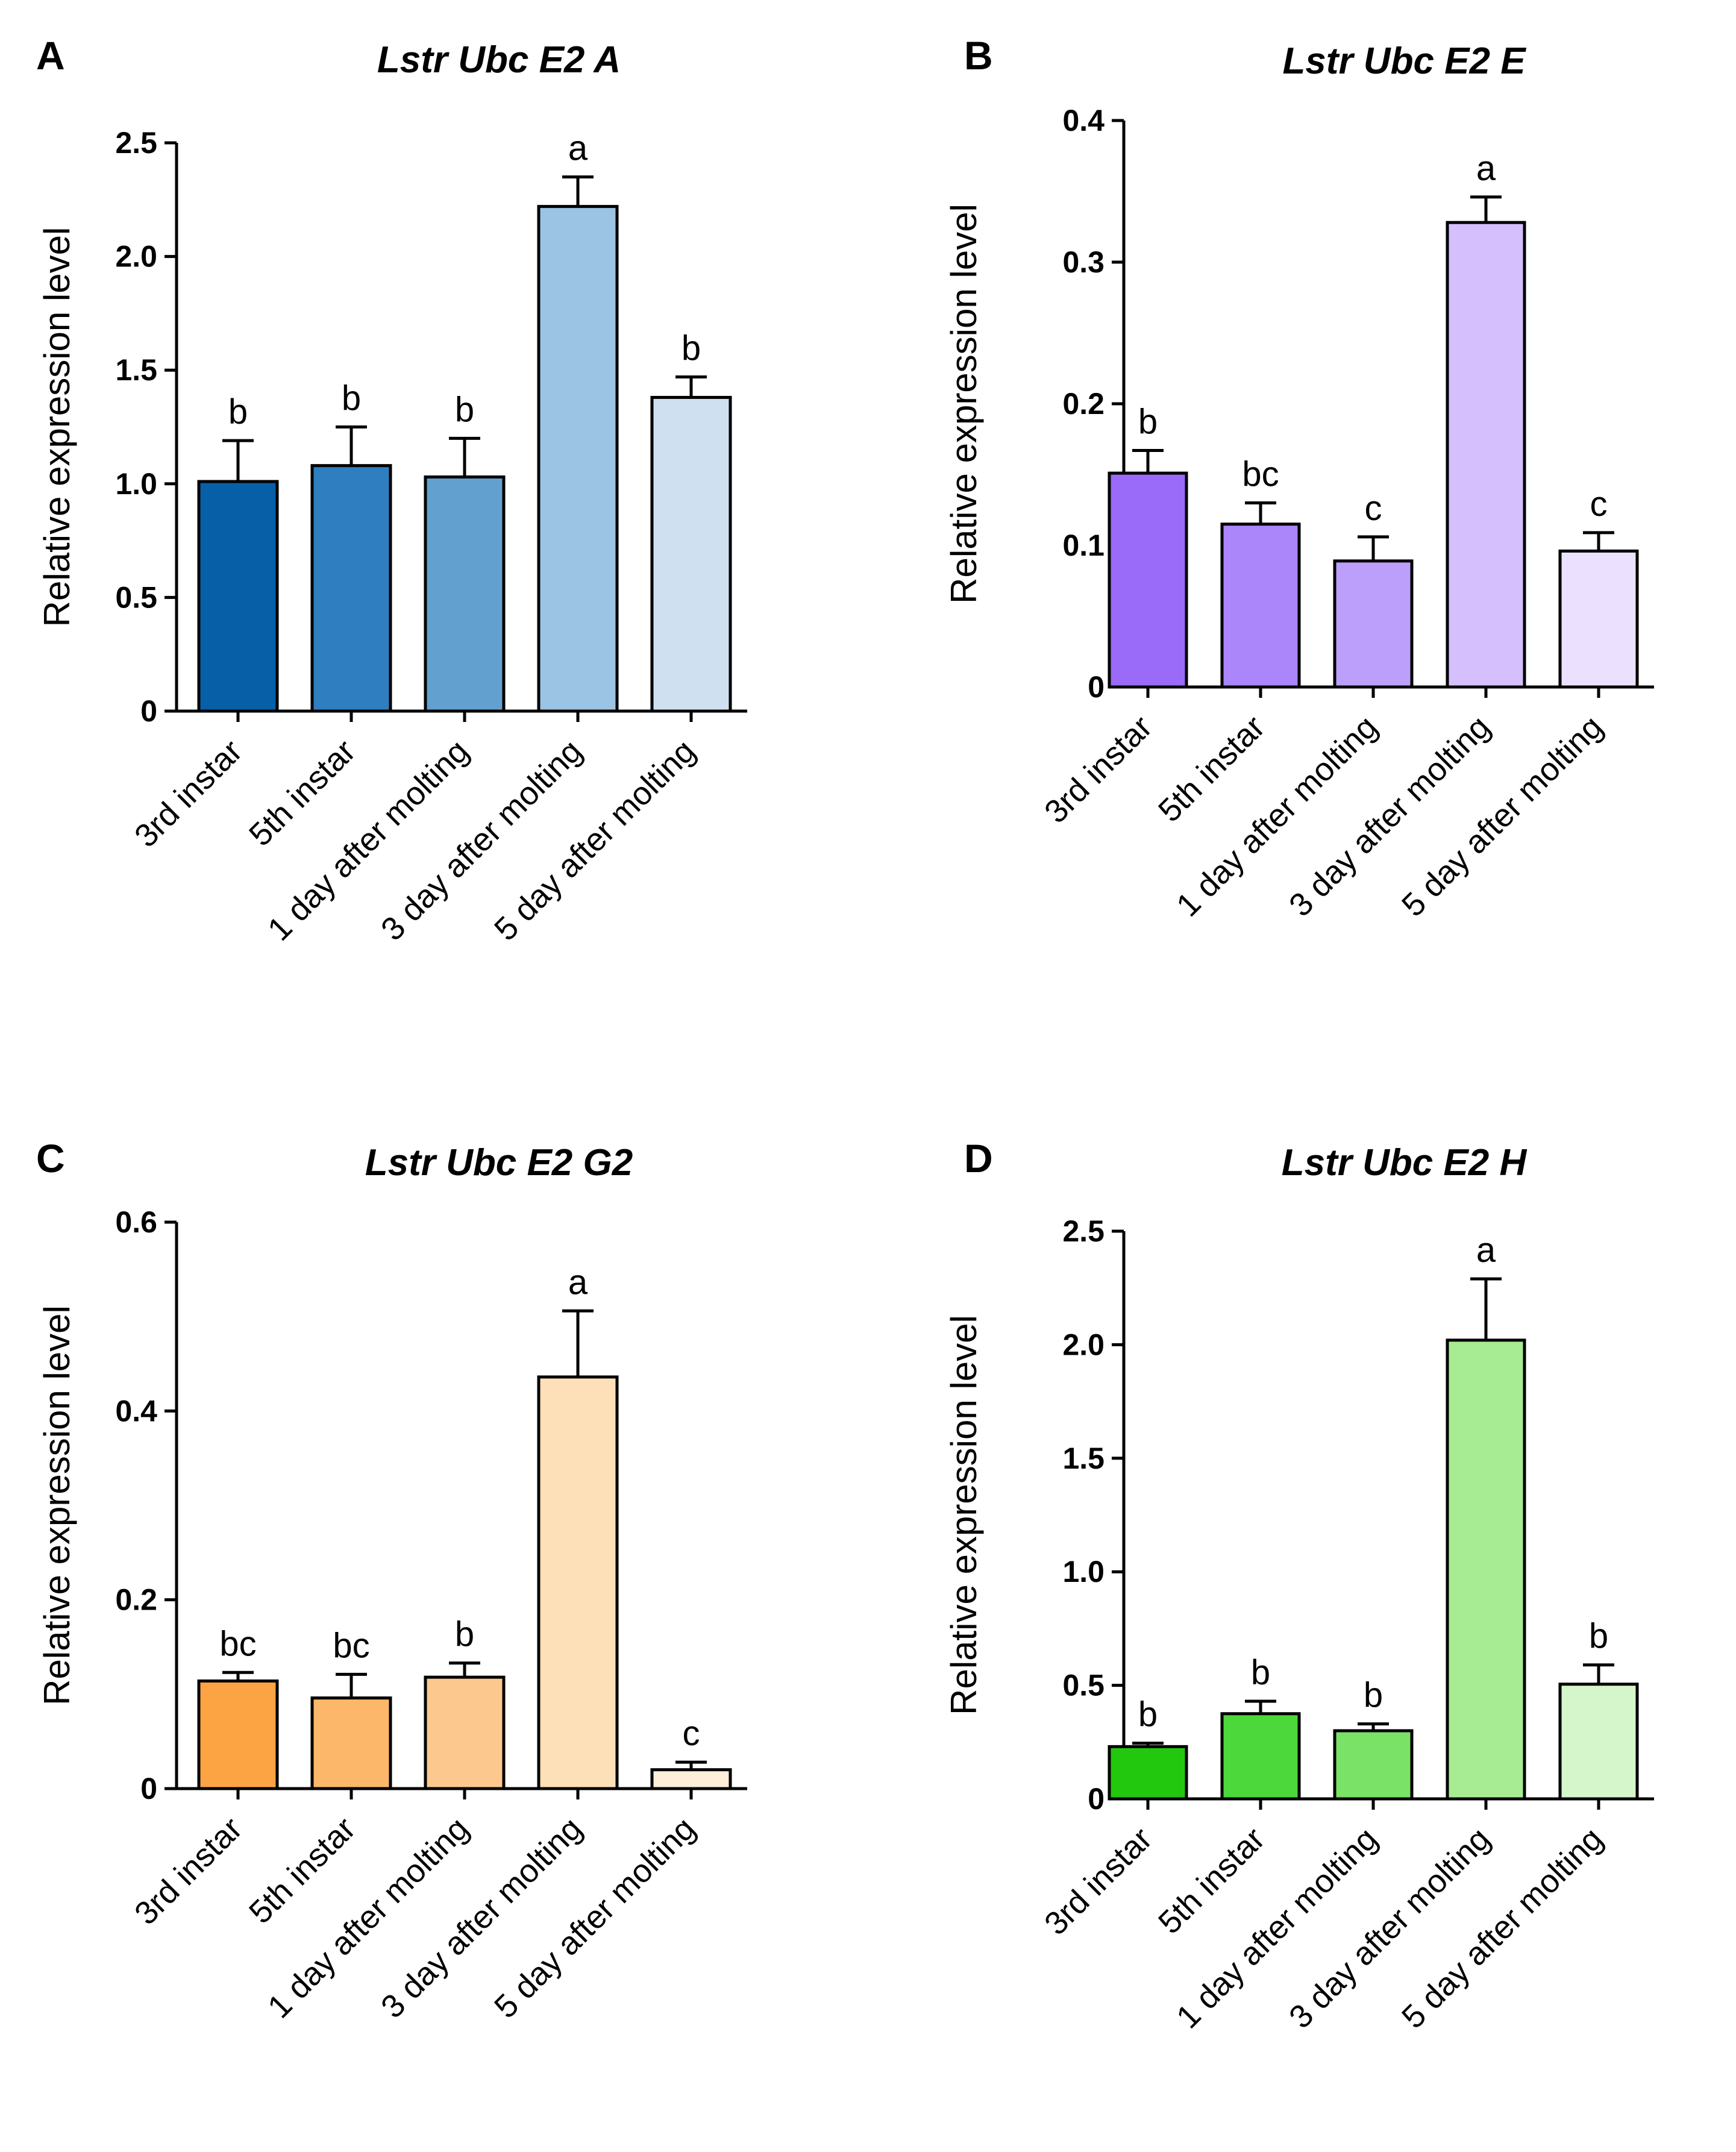 The height and width of the screenshot is (2152, 1736). I want to click on panel-letter: A, so click(50, 55).